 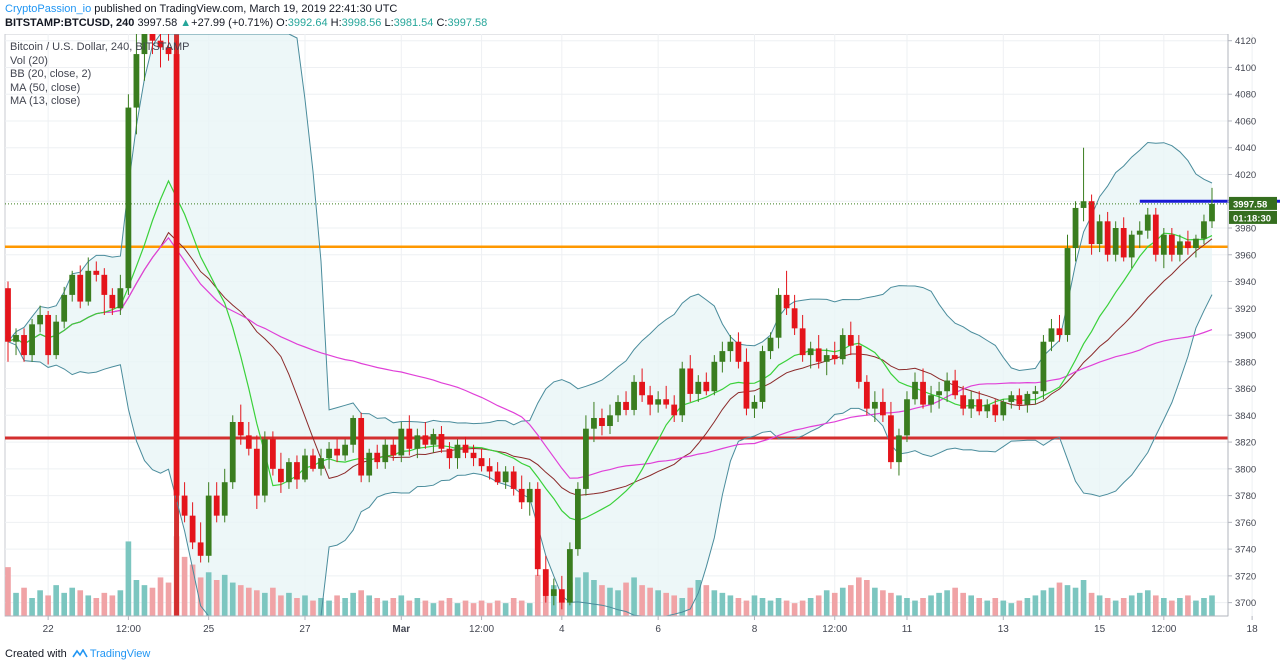 What do you see at coordinates (1253, 203) in the screenshot?
I see `last-price-tag-bg` at bounding box center [1253, 203].